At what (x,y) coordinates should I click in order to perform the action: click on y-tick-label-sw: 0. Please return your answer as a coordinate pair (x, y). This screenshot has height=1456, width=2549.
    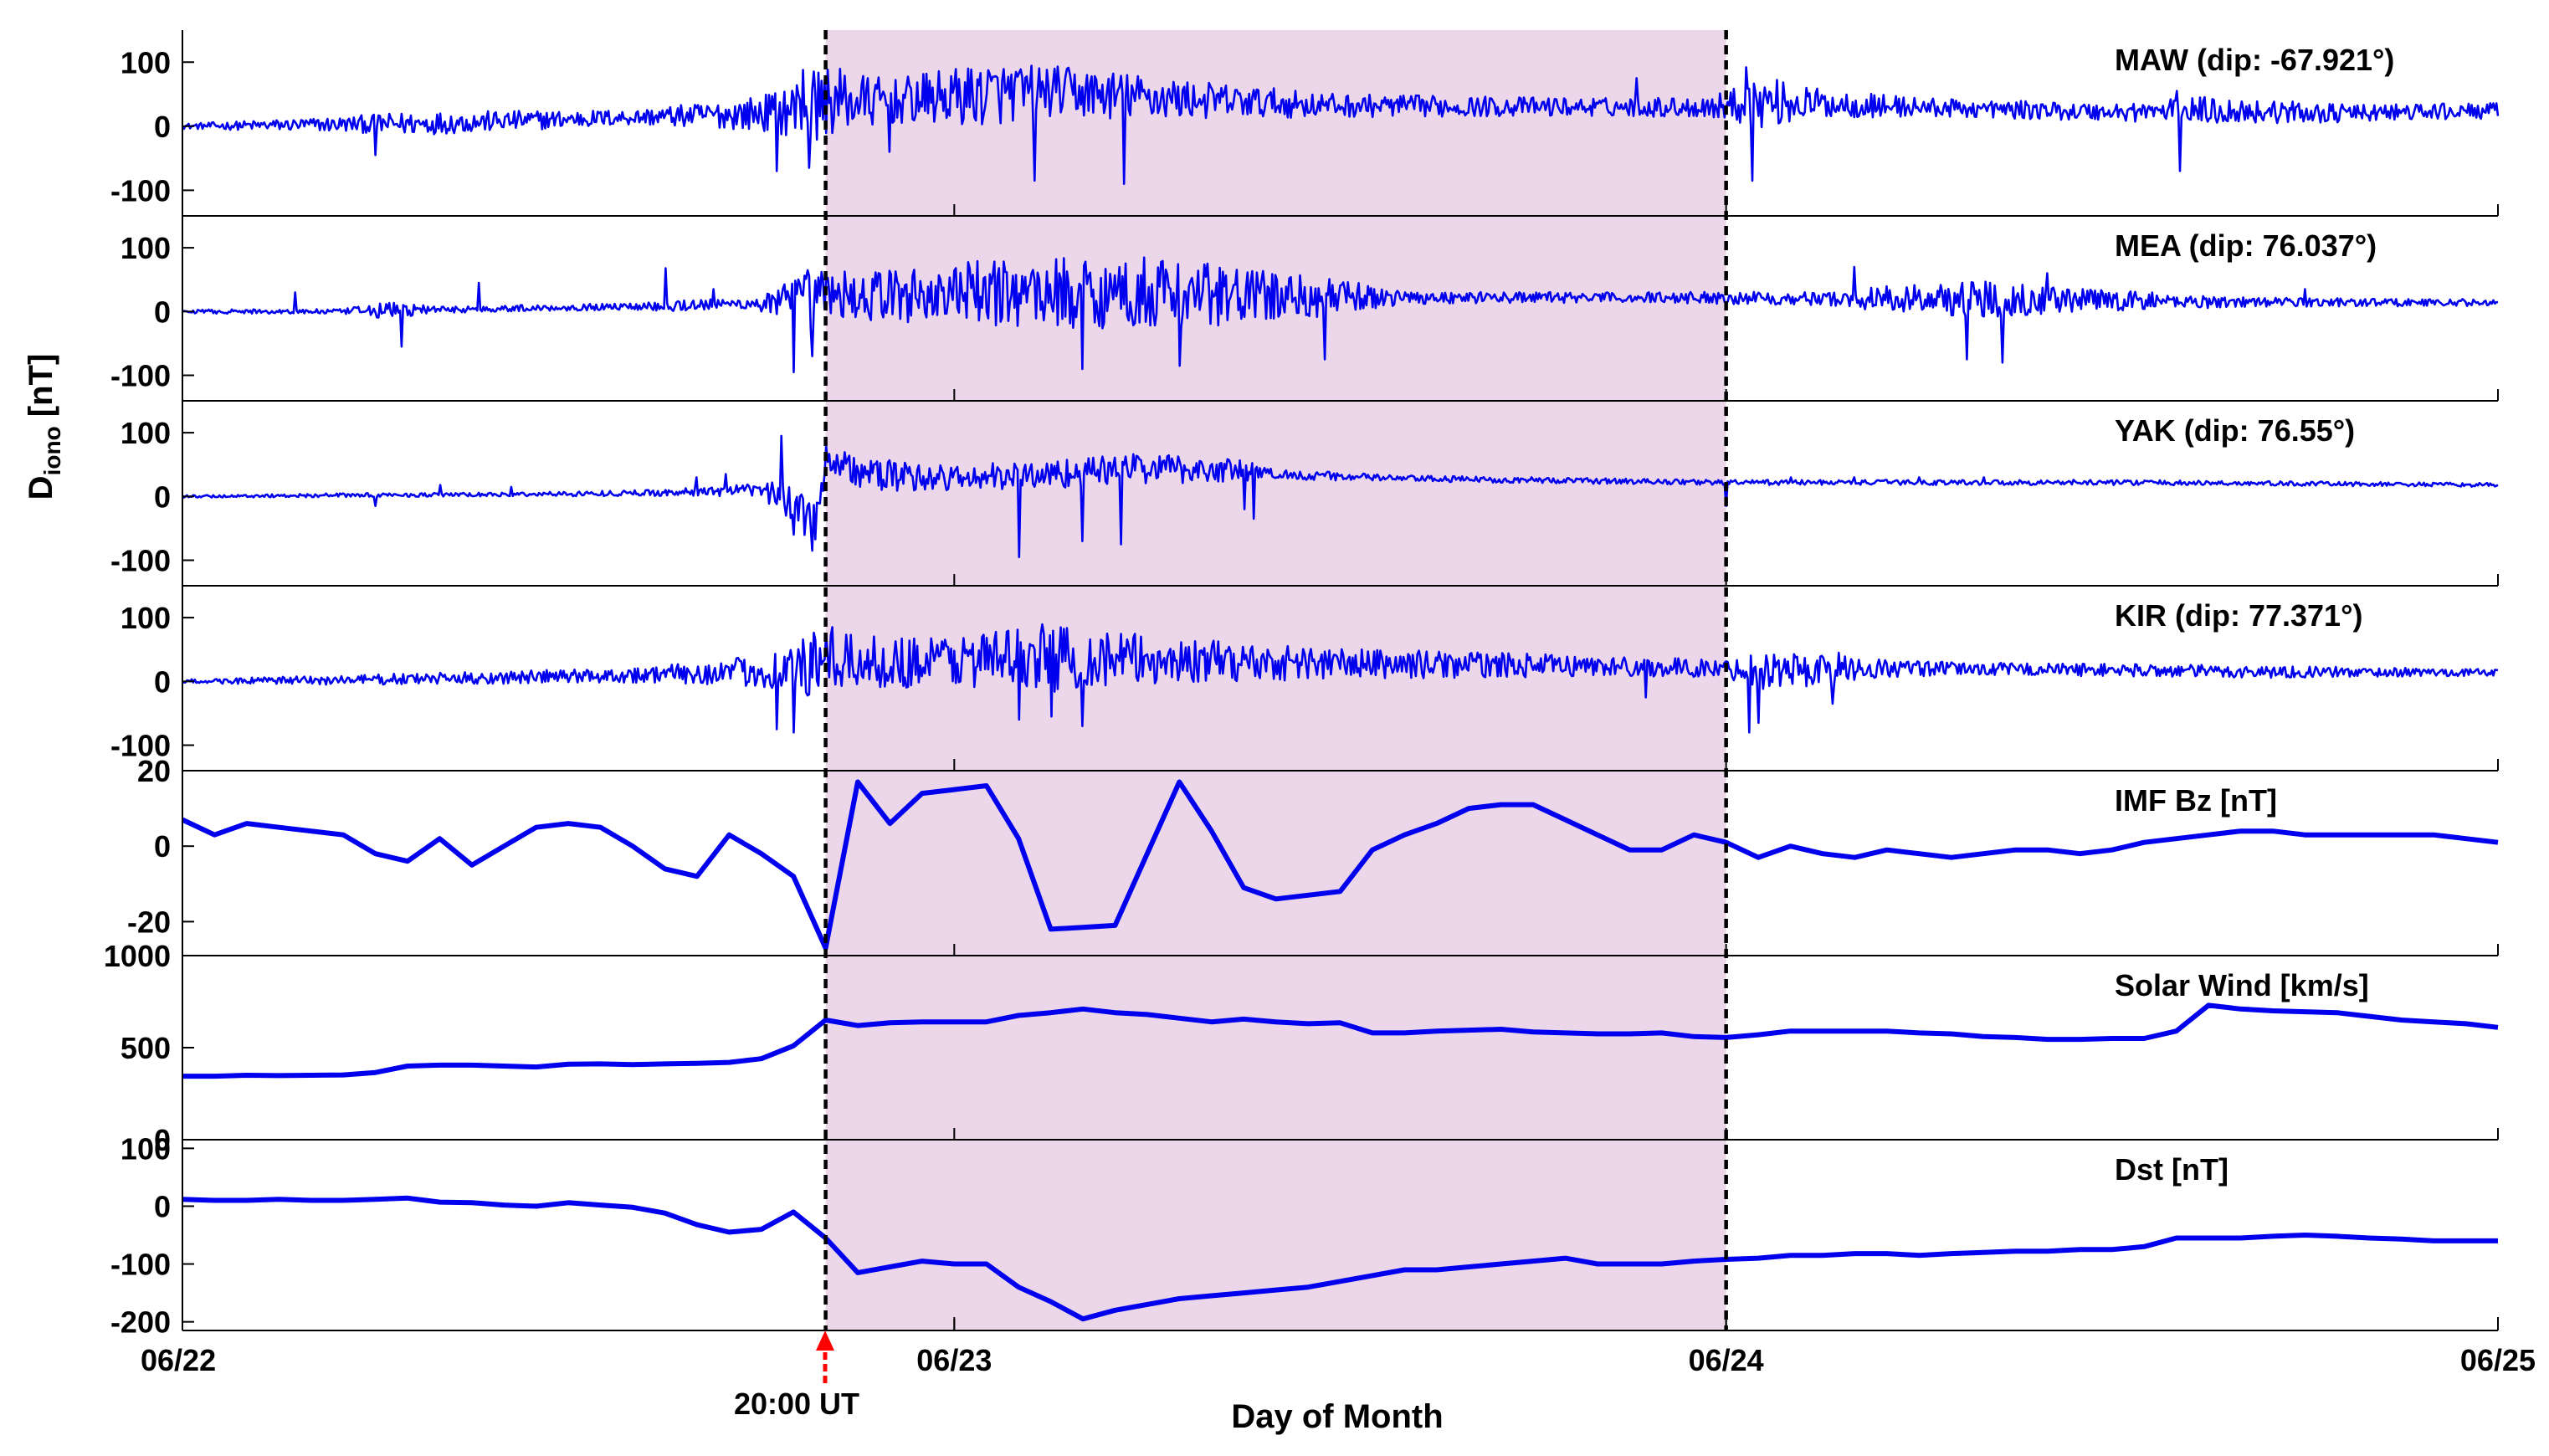
    Looking at the image, I should click on (162, 1140).